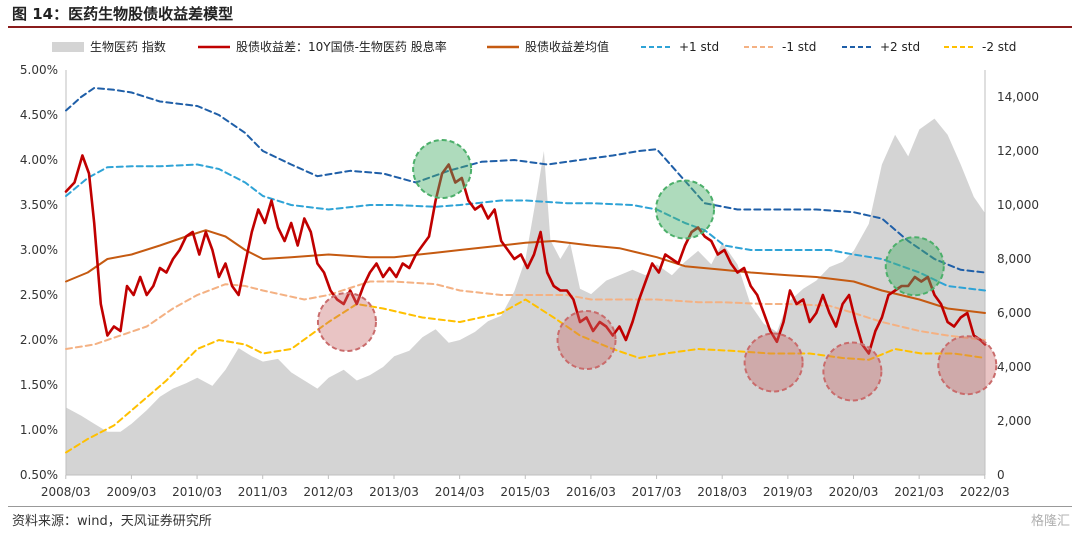  Describe the element at coordinates (39, 160) in the screenshot. I see `y-left-tick-label: 4.00%` at that location.